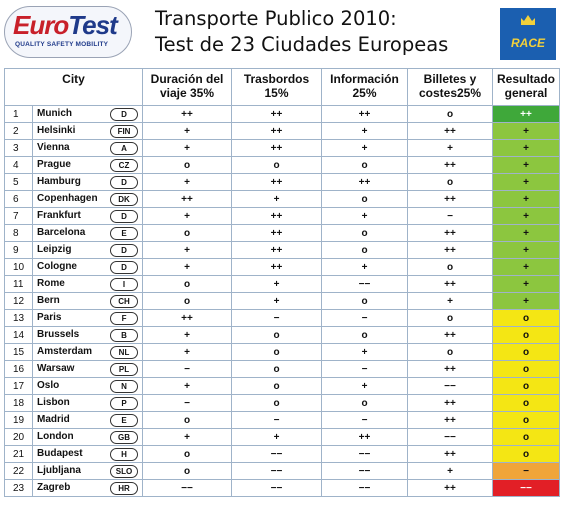 The height and width of the screenshot is (506, 563). I want to click on city-cell: Bern CH, so click(87, 301).